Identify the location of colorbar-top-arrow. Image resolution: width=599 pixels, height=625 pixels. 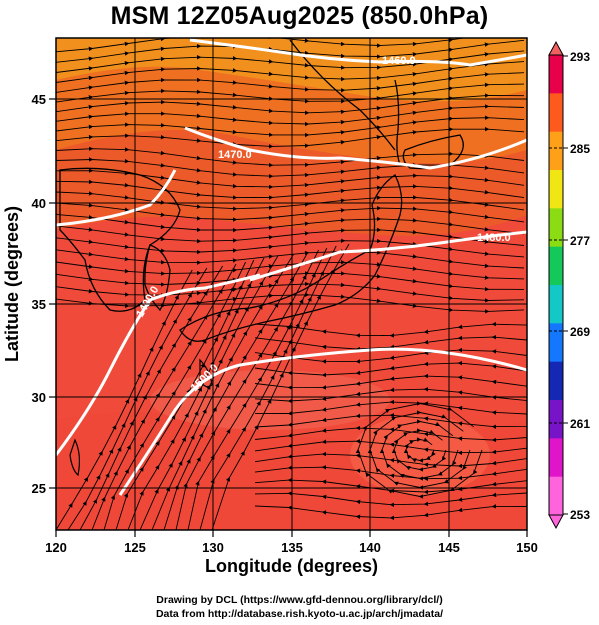
(556, 48).